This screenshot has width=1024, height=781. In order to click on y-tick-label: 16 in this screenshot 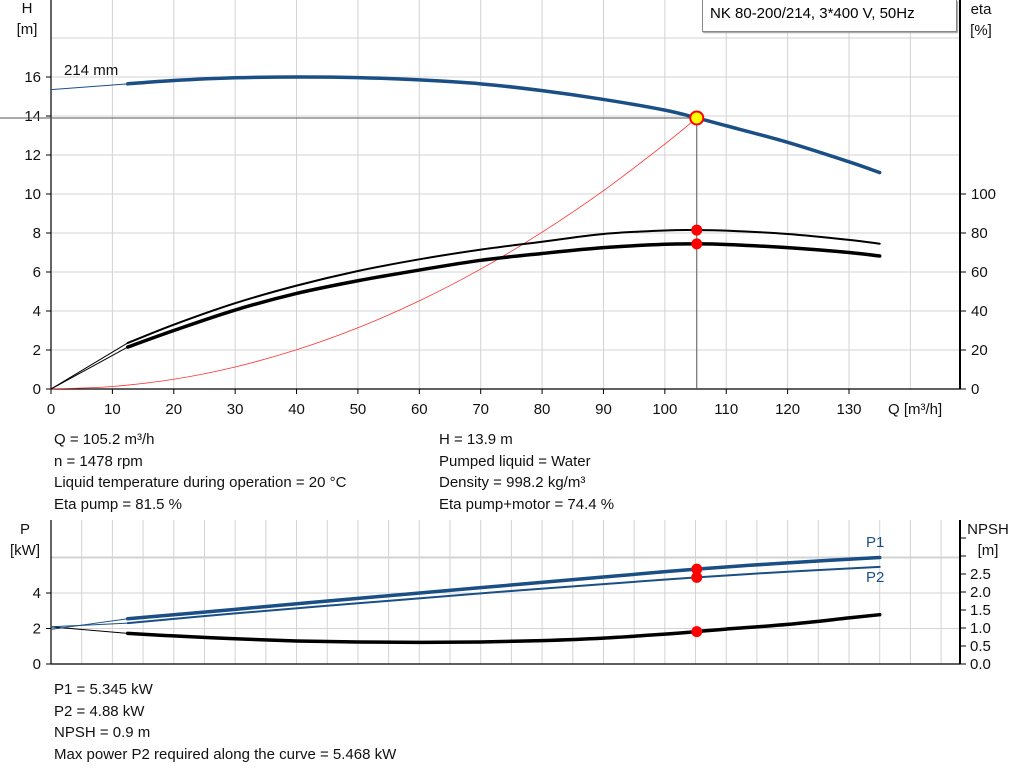, I will do `click(32, 77)`.